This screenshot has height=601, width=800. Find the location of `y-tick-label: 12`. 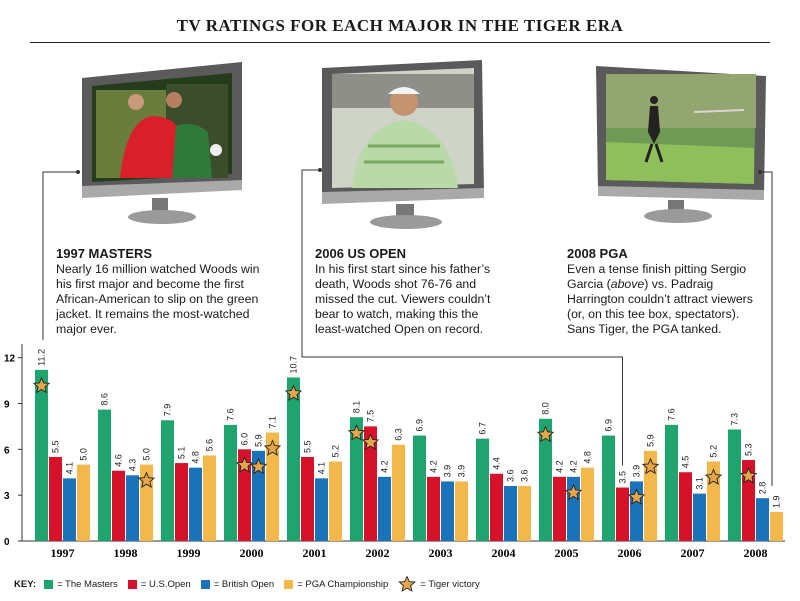

y-tick-label: 12 is located at coordinates (10, 359).